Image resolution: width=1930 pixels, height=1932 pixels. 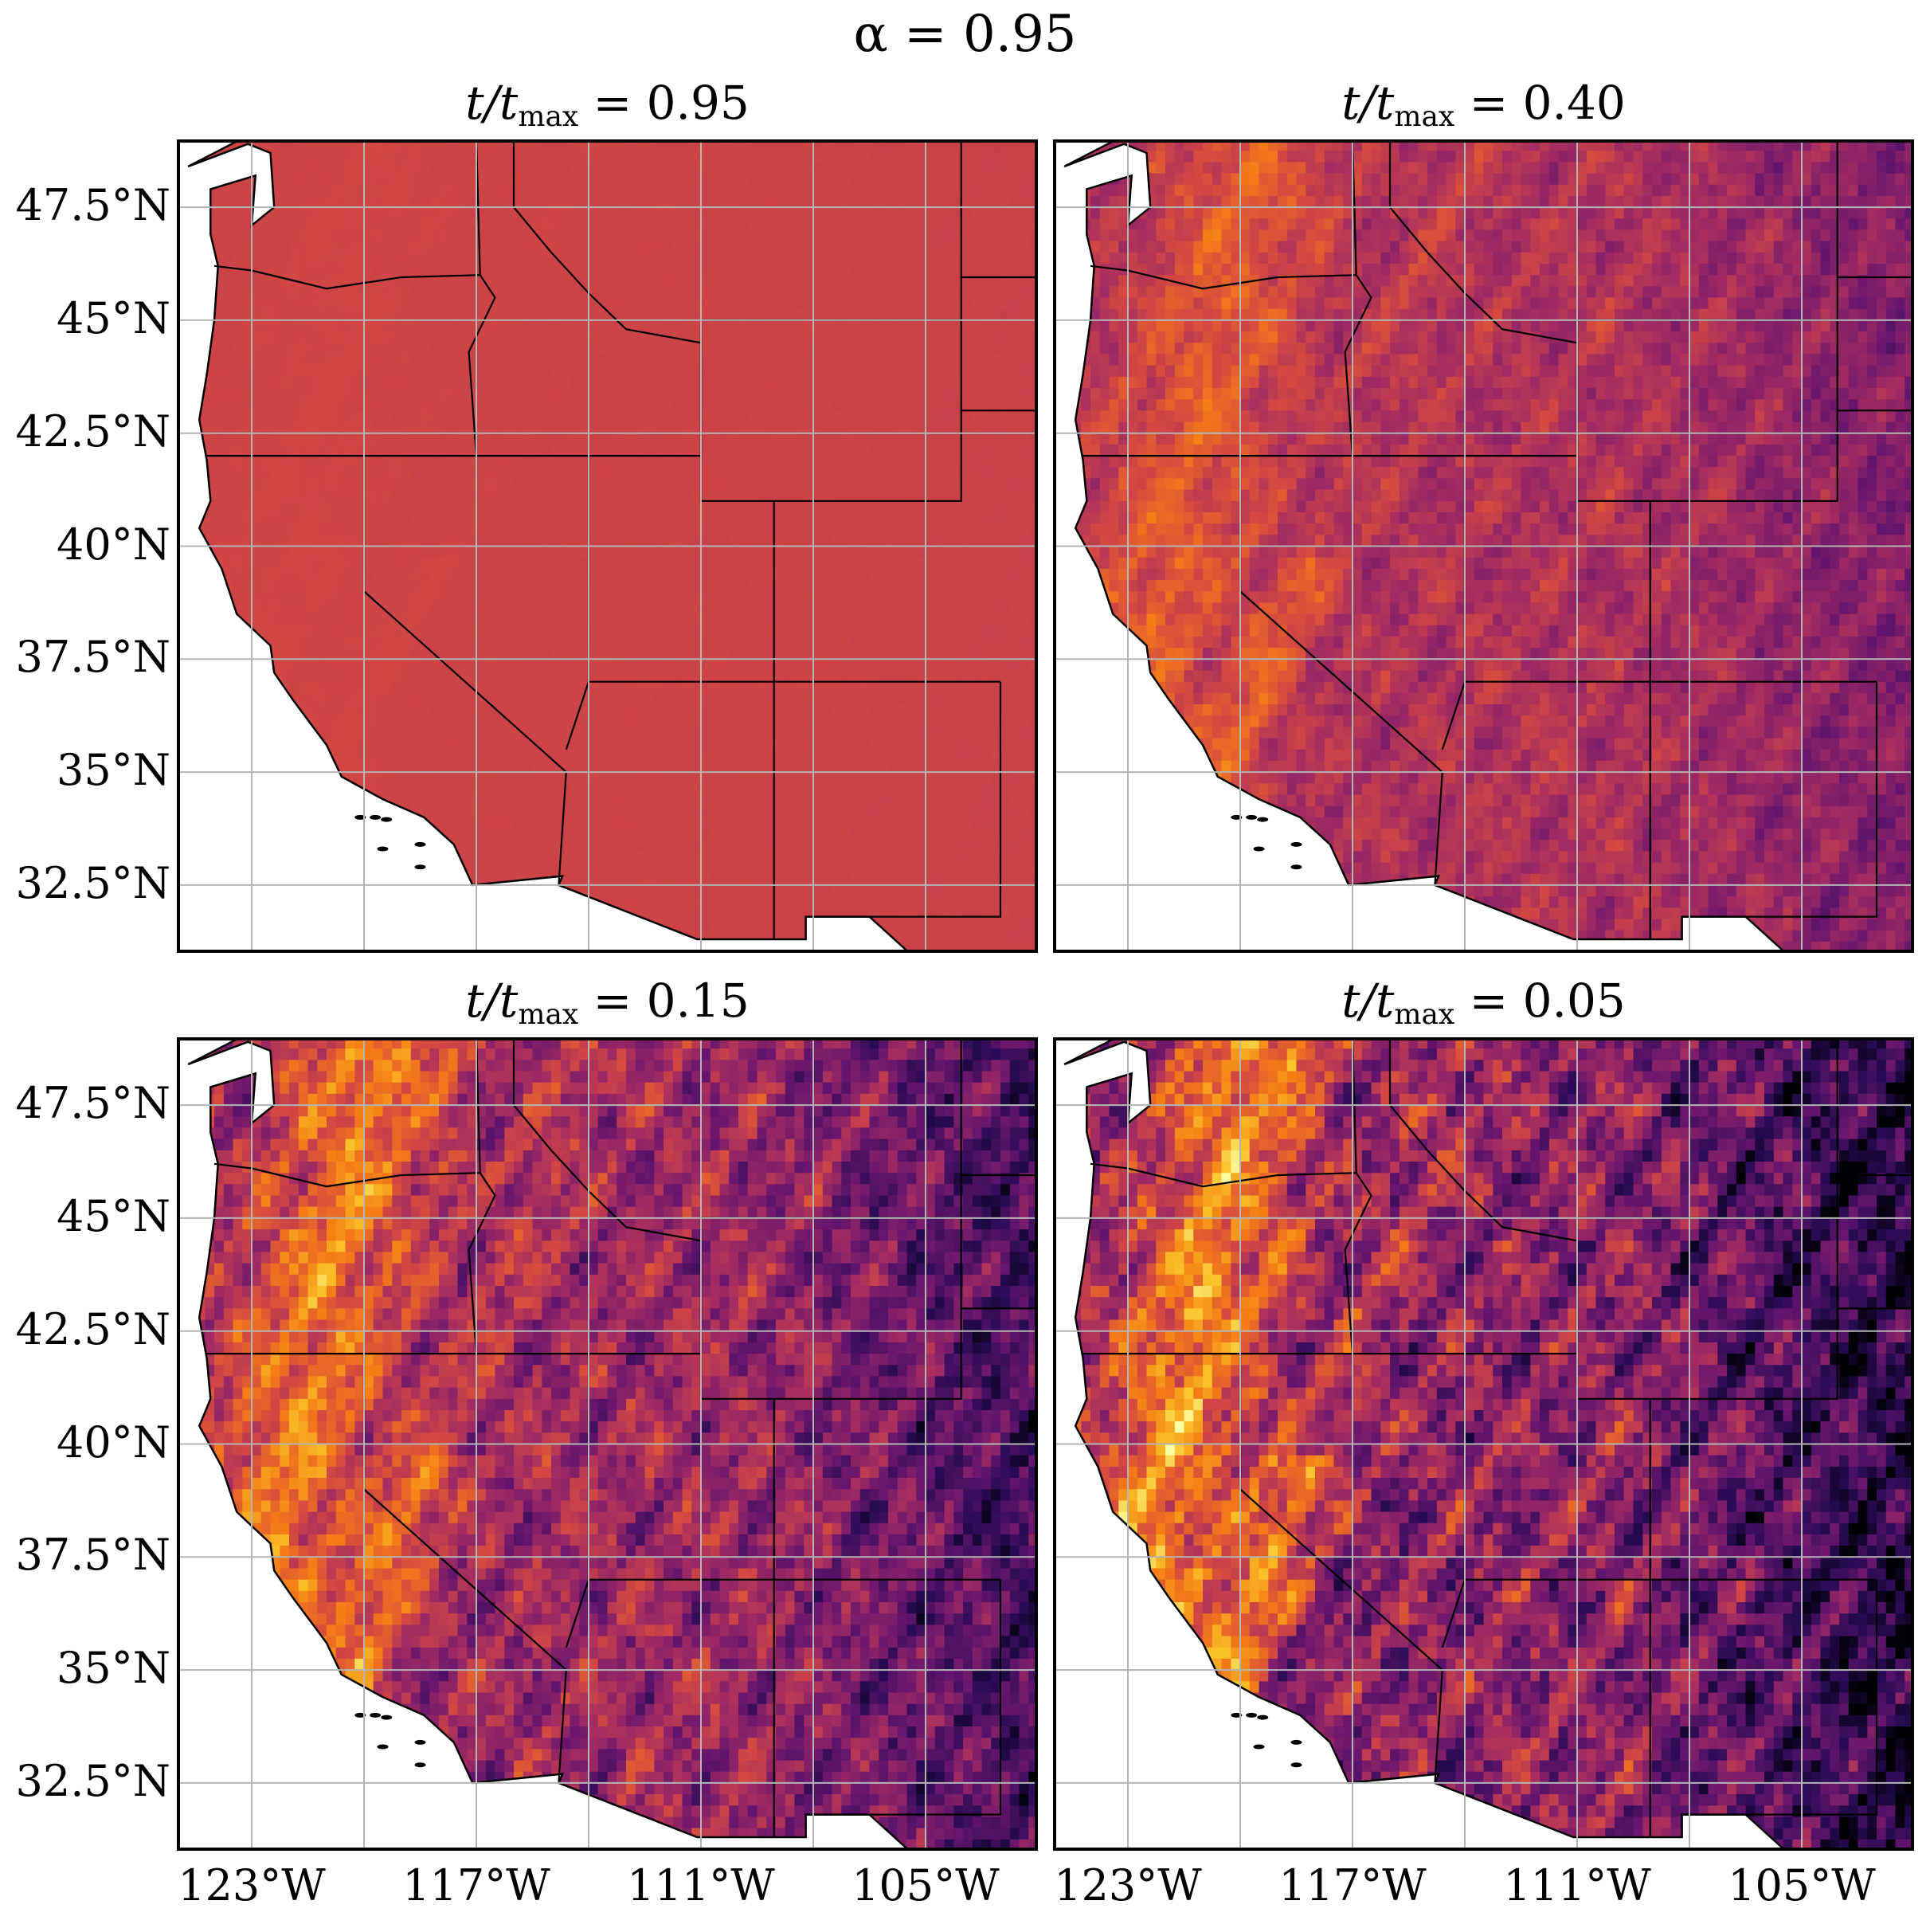 What do you see at coordinates (965, 34) in the screenshot?
I see `figure-suptitle: α = 0.95` at bounding box center [965, 34].